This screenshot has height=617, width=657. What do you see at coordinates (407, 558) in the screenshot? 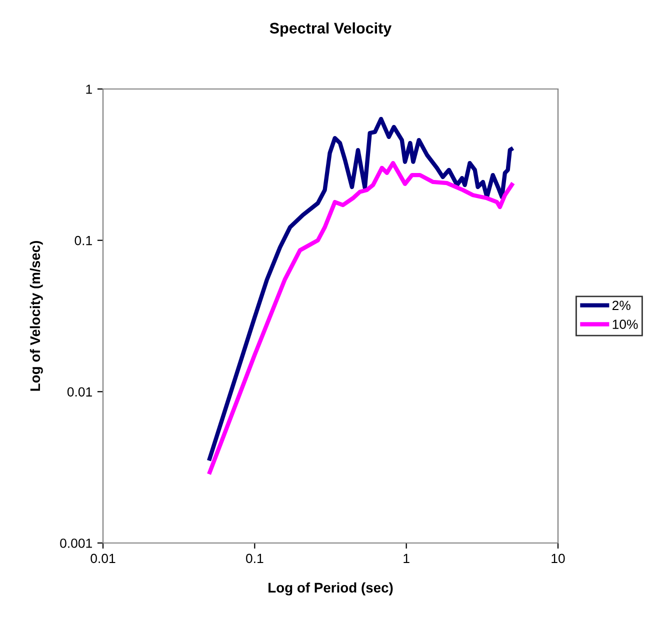
I see `x-tick-label: 1` at bounding box center [407, 558].